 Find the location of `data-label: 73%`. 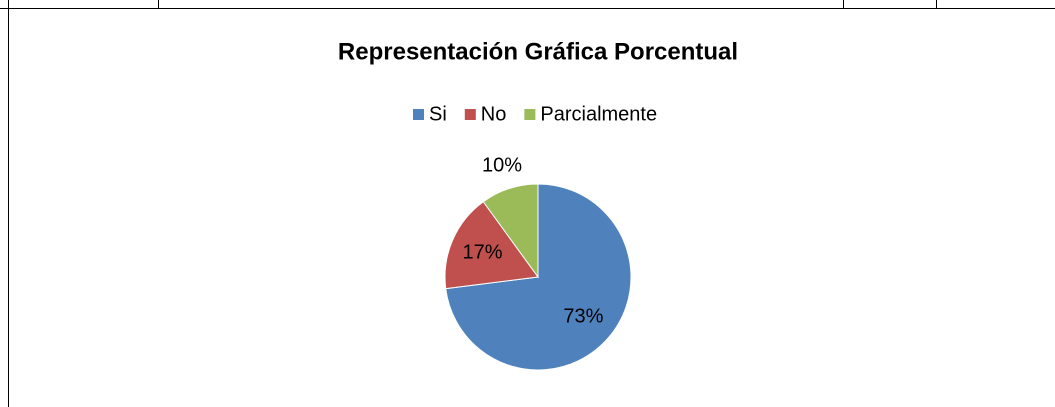

data-label: 73% is located at coordinates (583, 316).